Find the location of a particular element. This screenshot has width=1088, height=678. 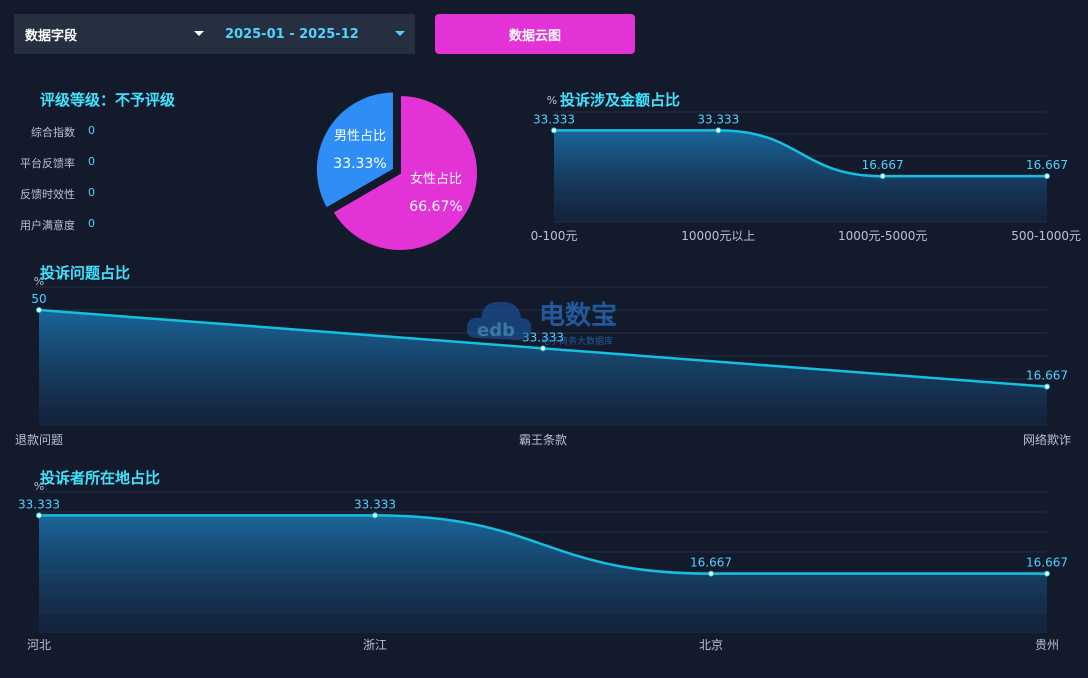

metric-label-feedback-rate: 平台反馈率 is located at coordinates (47, 163).